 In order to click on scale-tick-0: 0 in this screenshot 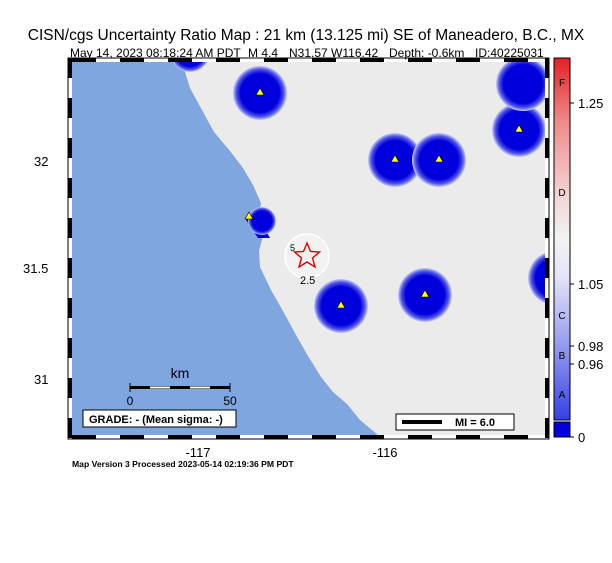, I will do `click(130, 401)`.